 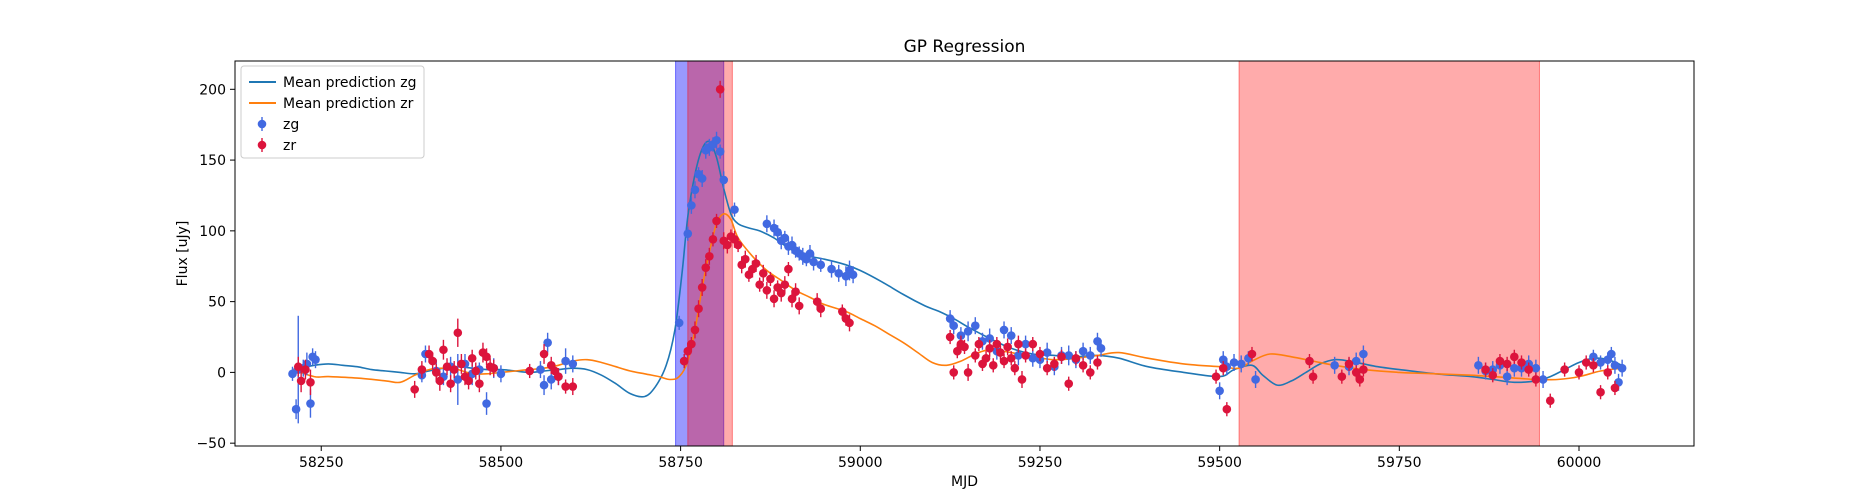 What do you see at coordinates (348, 104) in the screenshot?
I see `legend-label-mean-zr: Mean prediction zr` at bounding box center [348, 104].